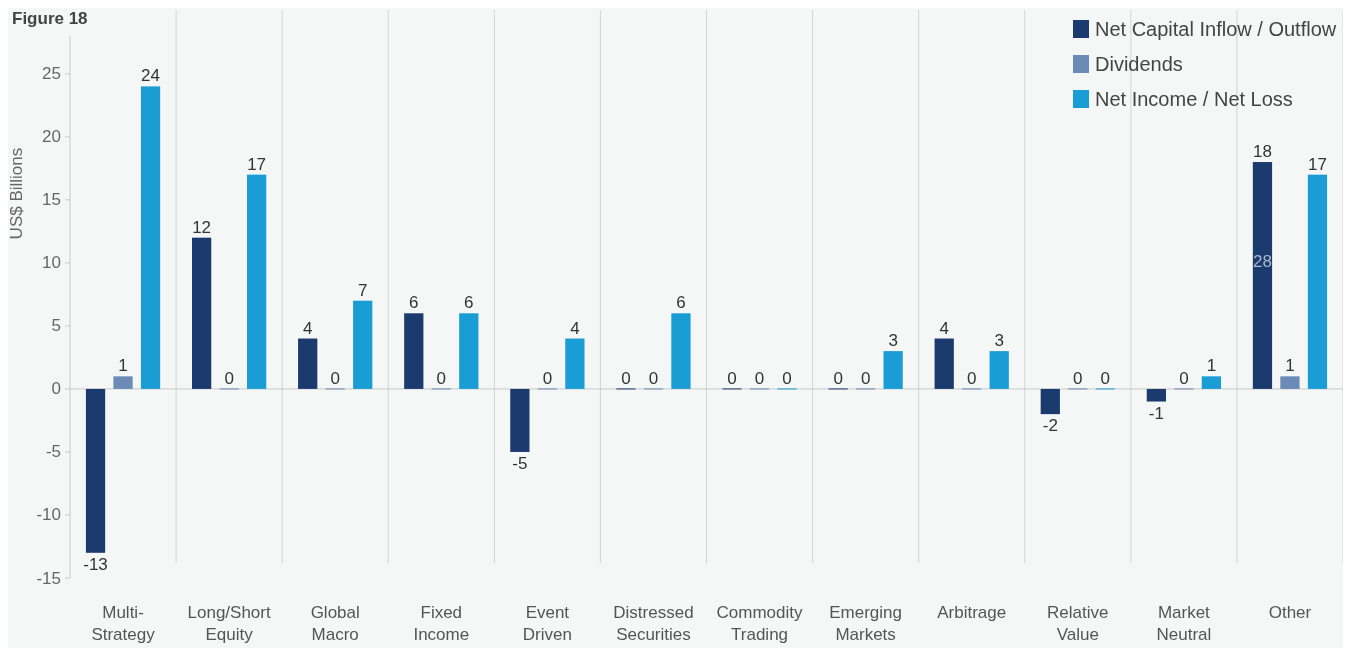 Image resolution: width=1351 pixels, height=654 pixels. What do you see at coordinates (1290, 612) in the screenshot?
I see `x-tick-label: Other` at bounding box center [1290, 612].